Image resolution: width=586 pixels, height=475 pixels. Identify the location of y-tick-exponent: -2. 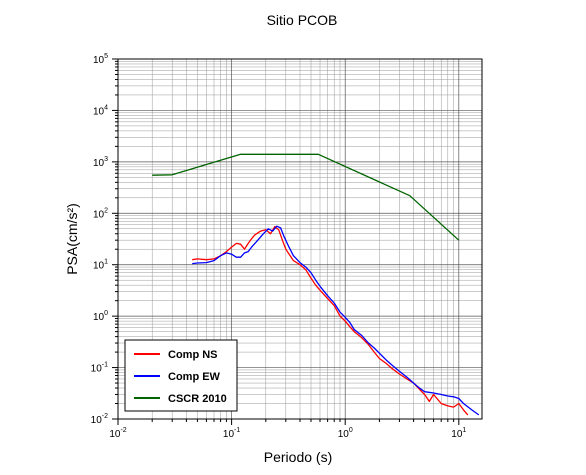
(105, 416).